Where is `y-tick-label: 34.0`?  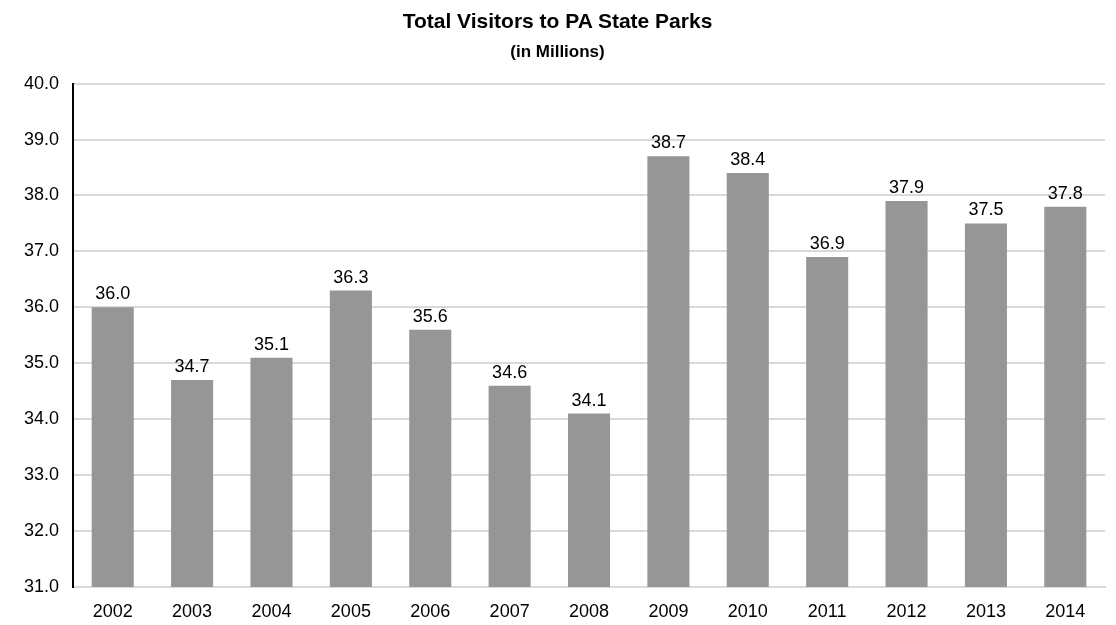
y-tick-label: 34.0 is located at coordinates (41, 418).